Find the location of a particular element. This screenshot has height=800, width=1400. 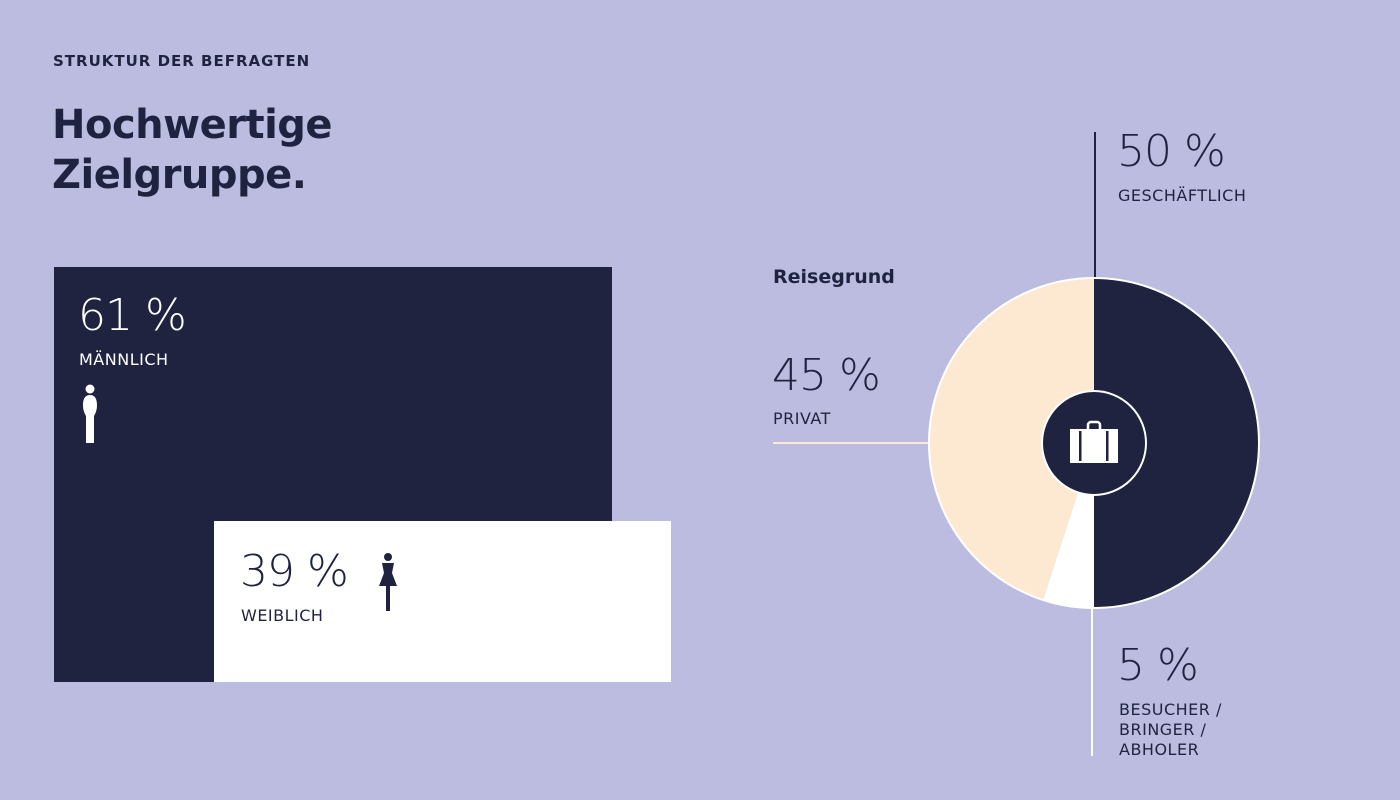

geschaeftlich-label: GESCHÄFTLICH is located at coordinates (1182, 195).